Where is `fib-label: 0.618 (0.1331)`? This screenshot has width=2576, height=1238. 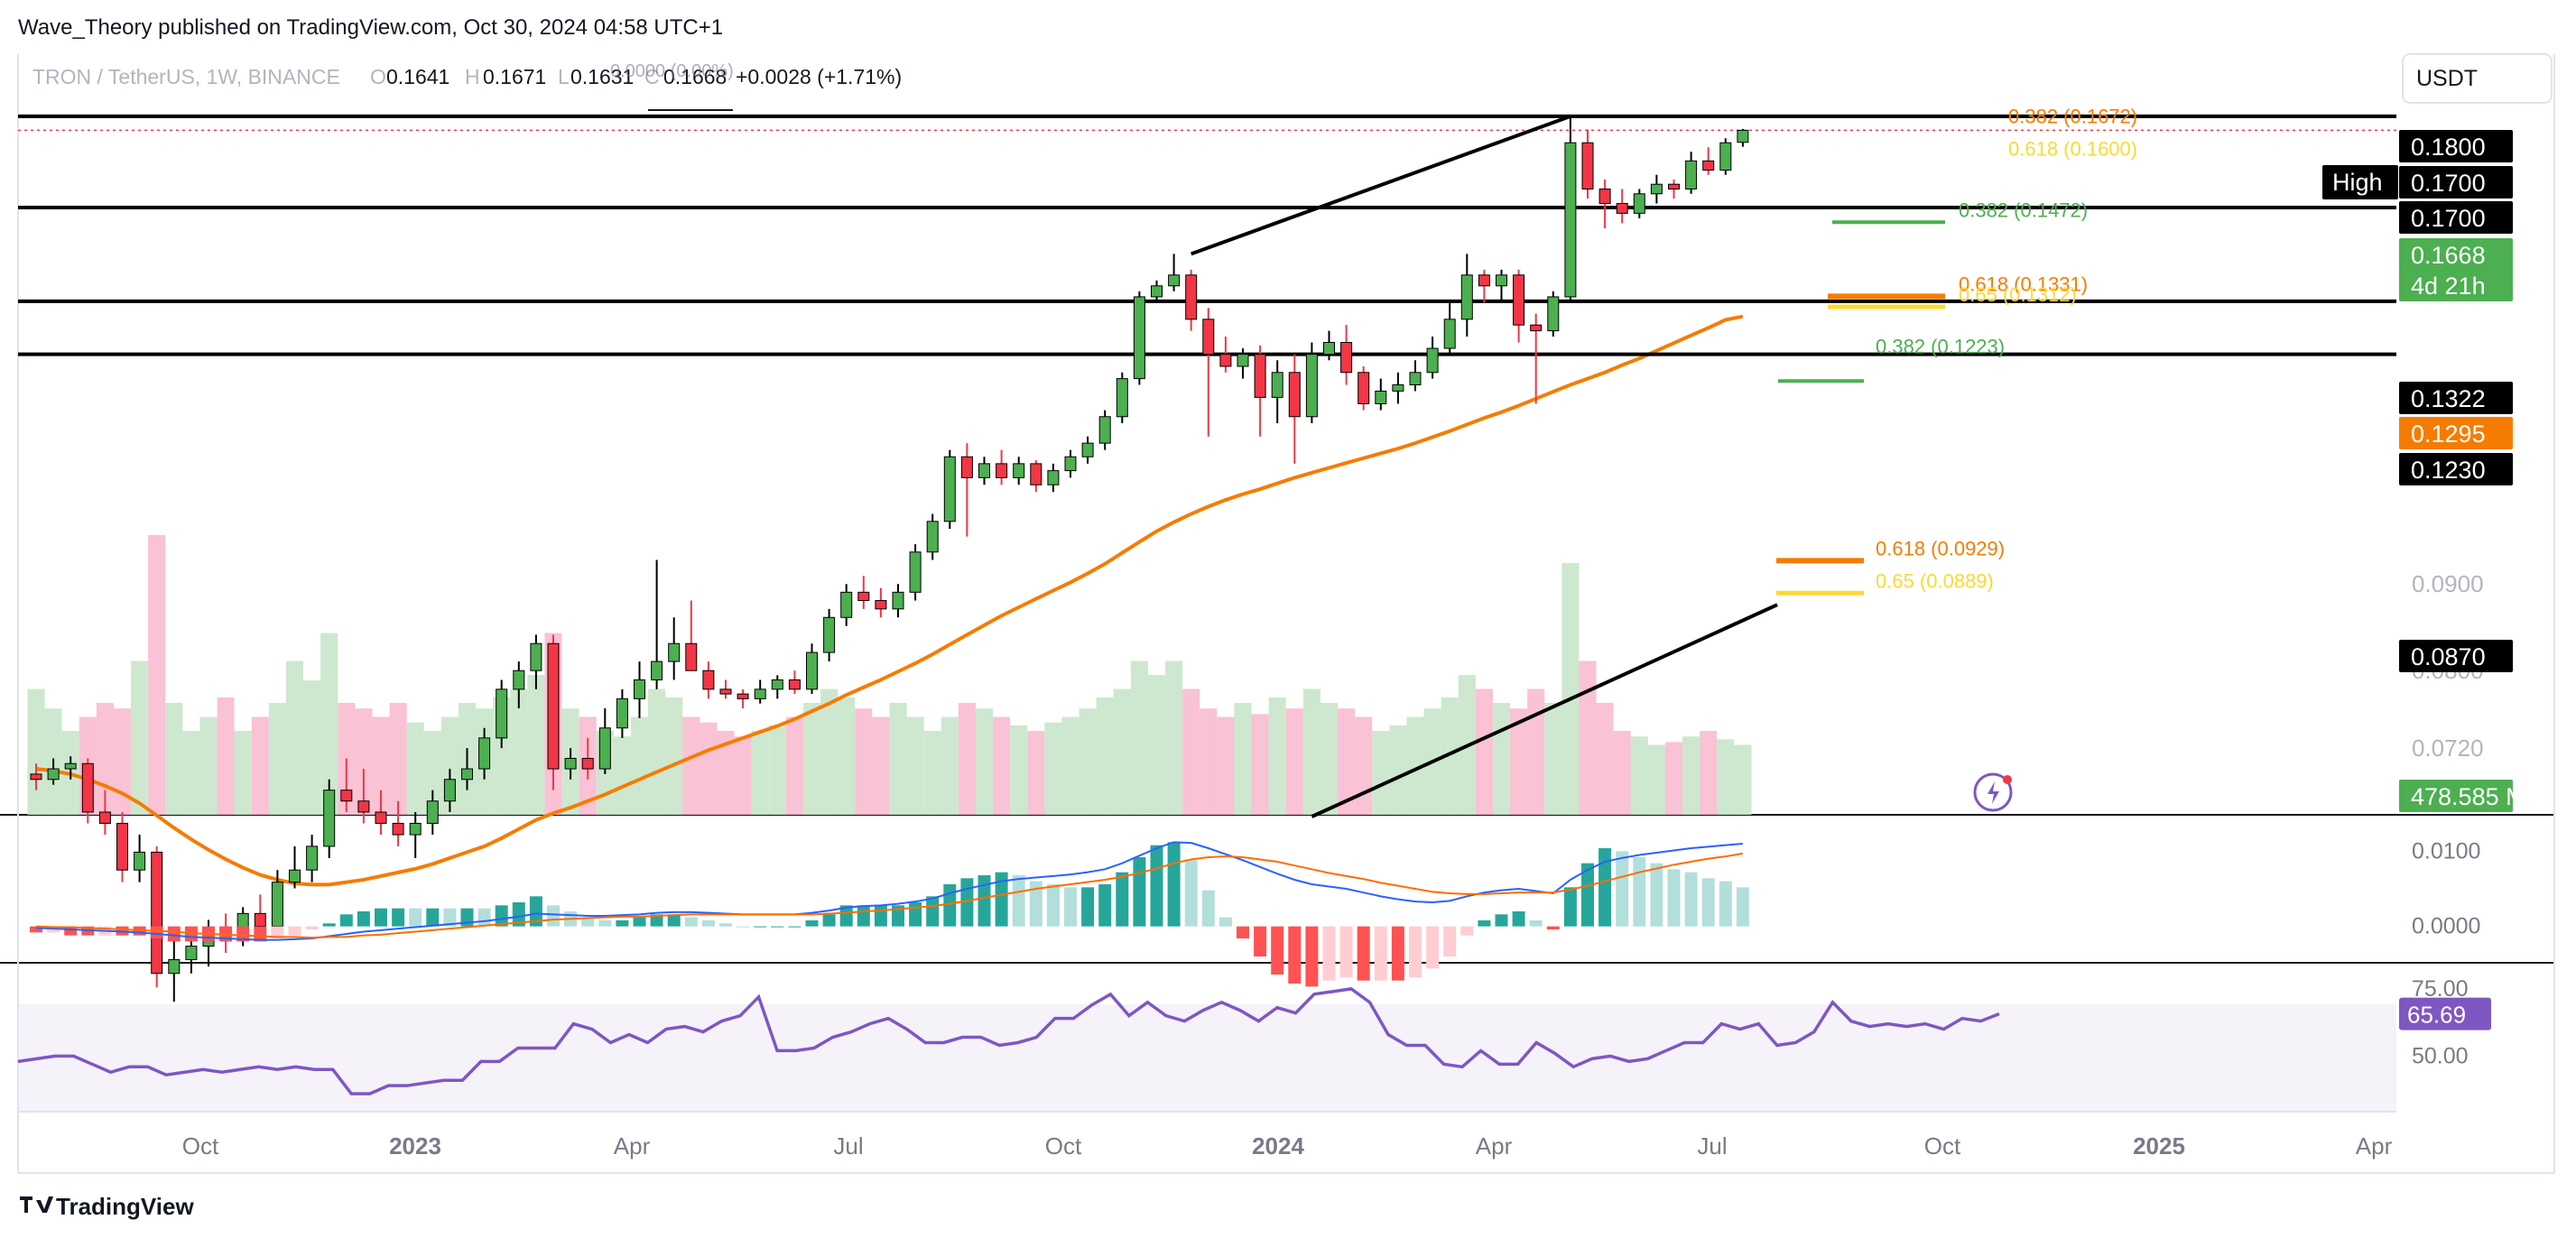
fib-label: 0.618 (0.1331) is located at coordinates (2023, 284).